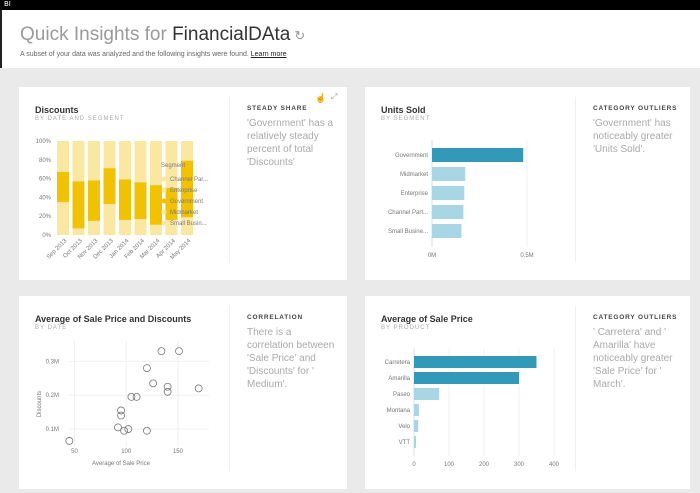 This screenshot has width=700, height=493. I want to click on insight-type: STEADY SHARE, so click(277, 108).